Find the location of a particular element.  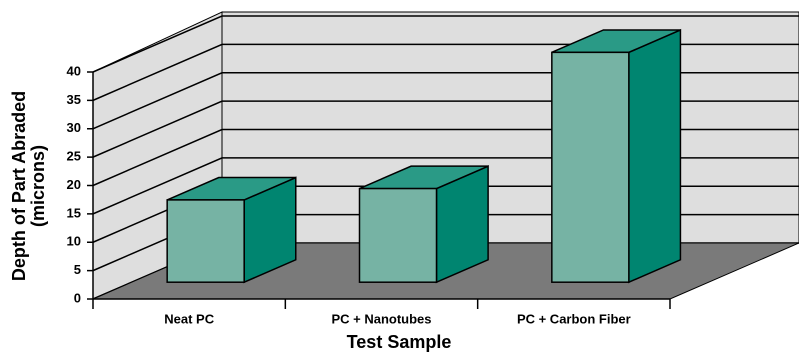

x-tick-label: PC + Carbon Fiber is located at coordinates (574, 318).